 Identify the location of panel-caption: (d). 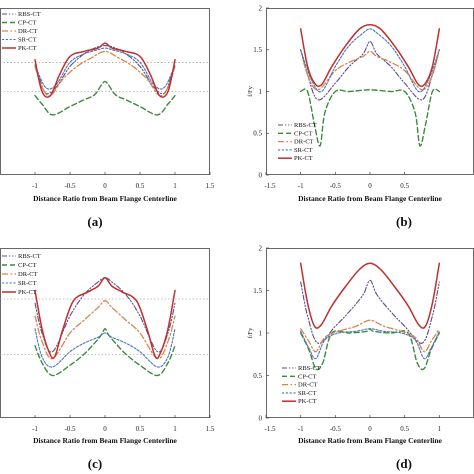
(404, 463).